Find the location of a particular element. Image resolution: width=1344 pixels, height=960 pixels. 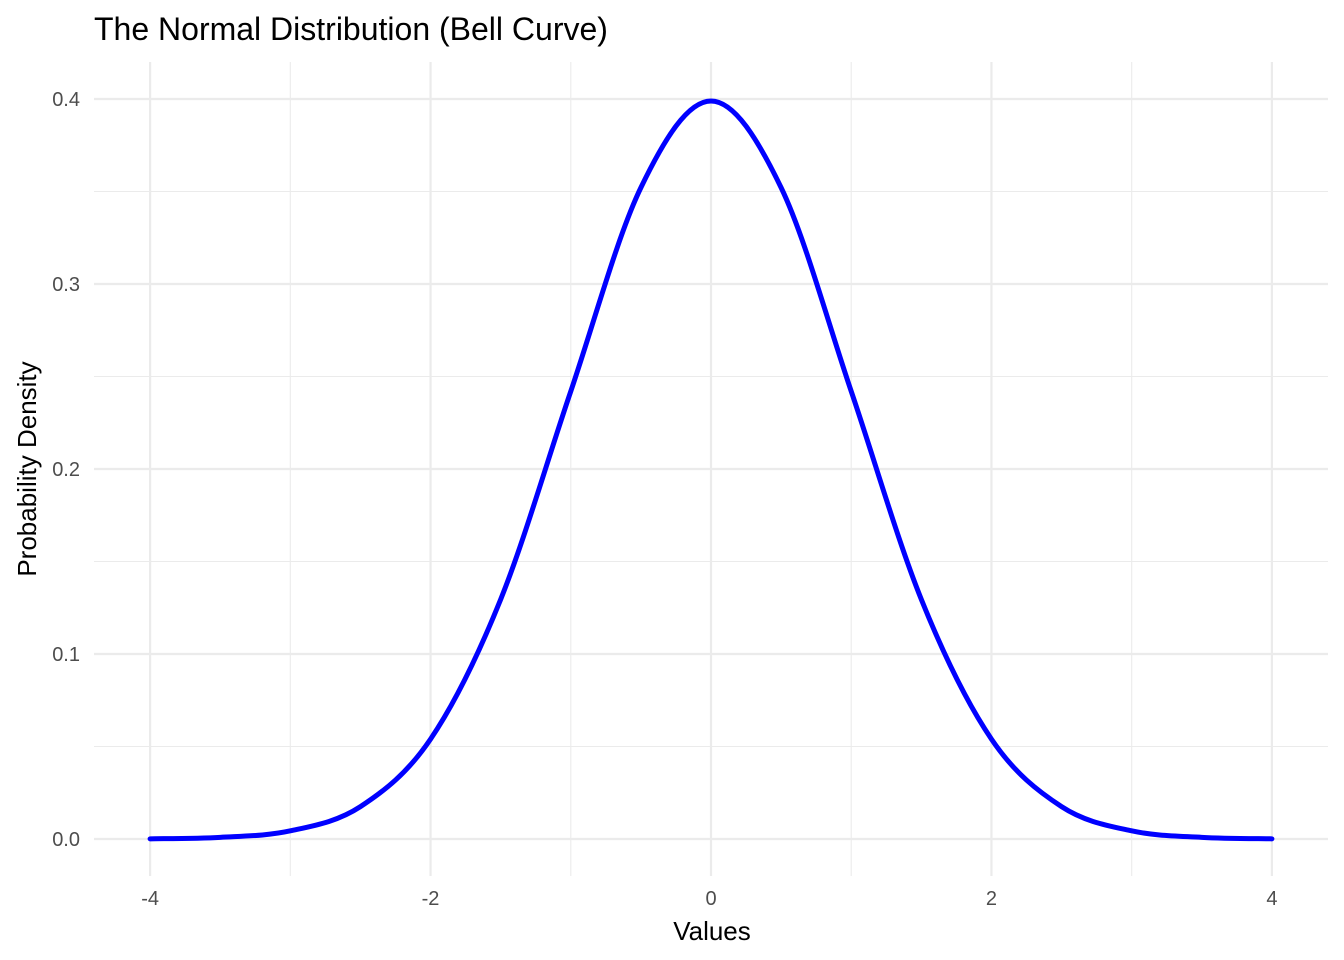

y-axis-ticks: 0.0 0.1 0.2 0.3 0.4 is located at coordinates (66, 470).